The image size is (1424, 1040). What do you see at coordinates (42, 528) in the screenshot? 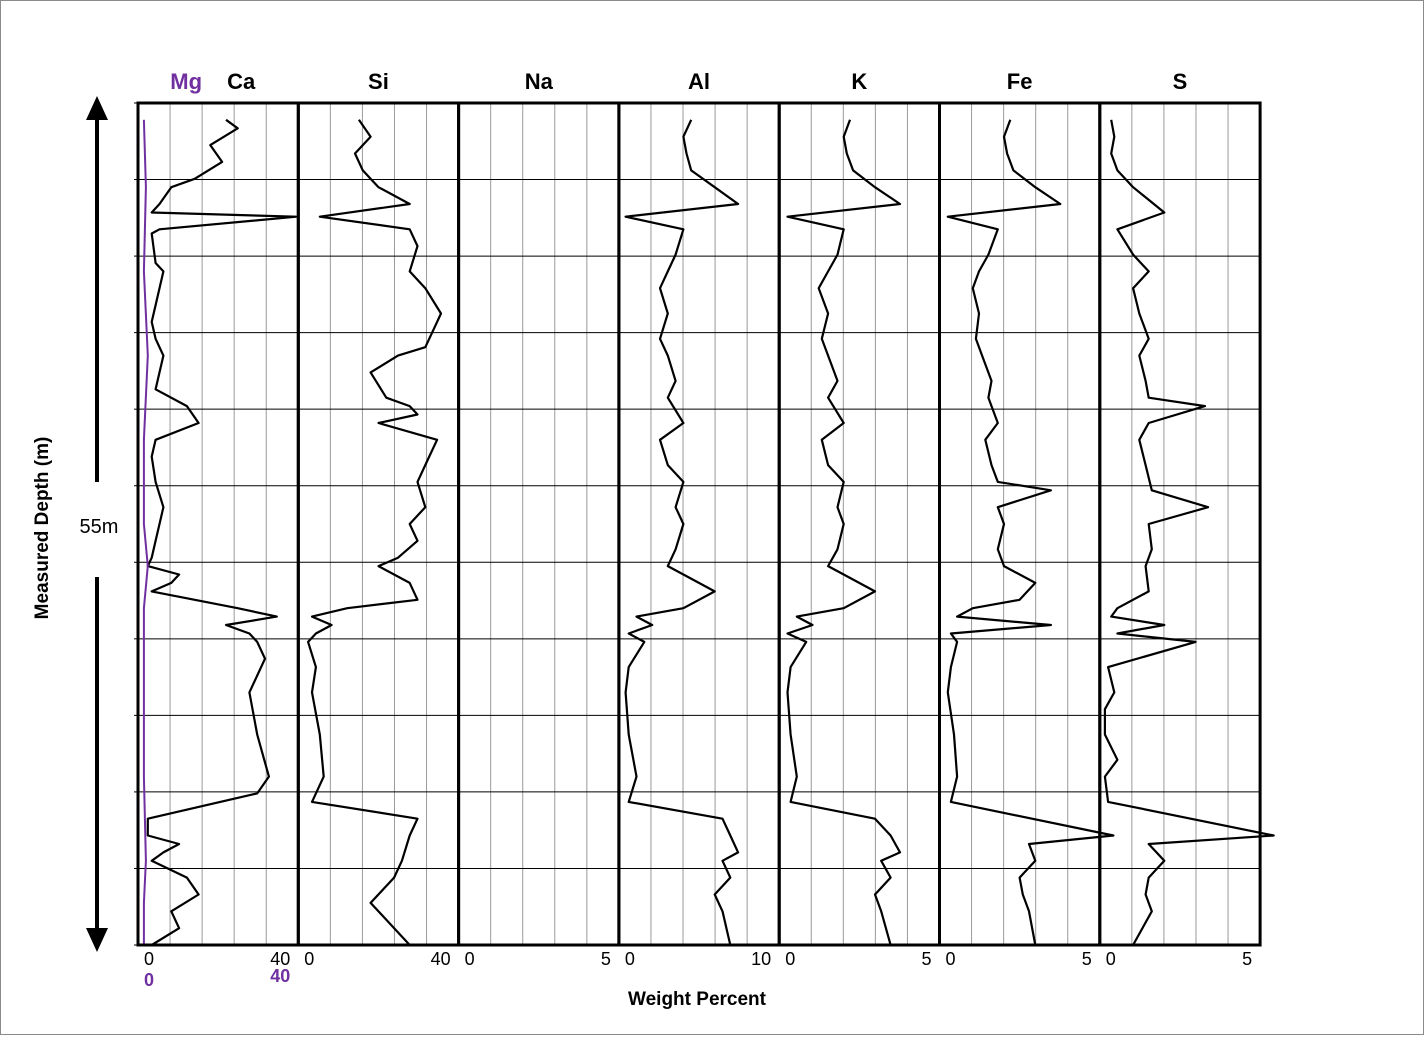
I see `y-axis-label: Measured Depth (m)` at bounding box center [42, 528].